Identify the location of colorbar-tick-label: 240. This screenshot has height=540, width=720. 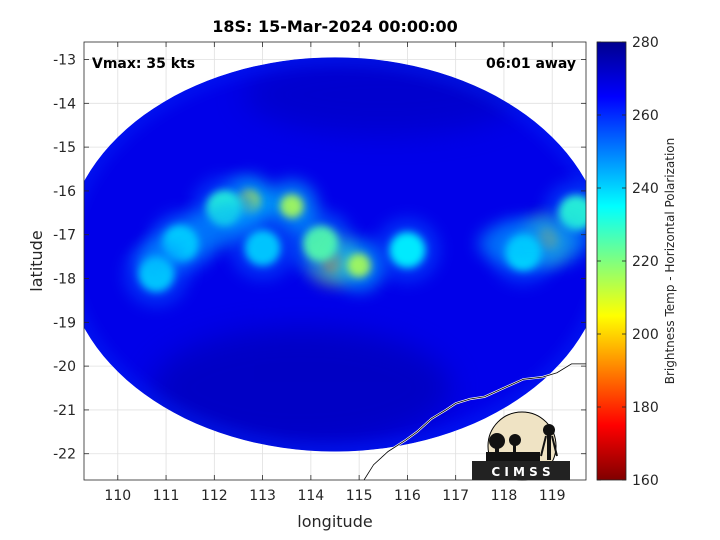
(645, 189).